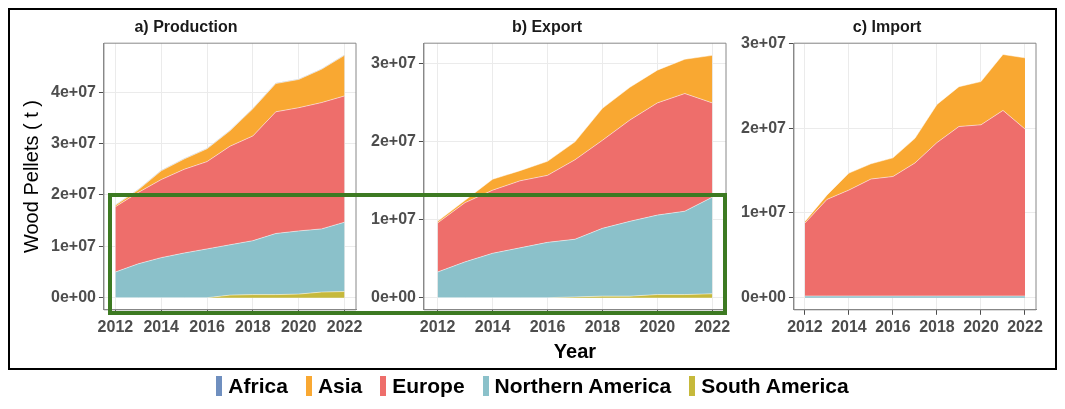 Image resolution: width=1065 pixels, height=409 pixels. I want to click on chart-title: b) Export, so click(547, 27).